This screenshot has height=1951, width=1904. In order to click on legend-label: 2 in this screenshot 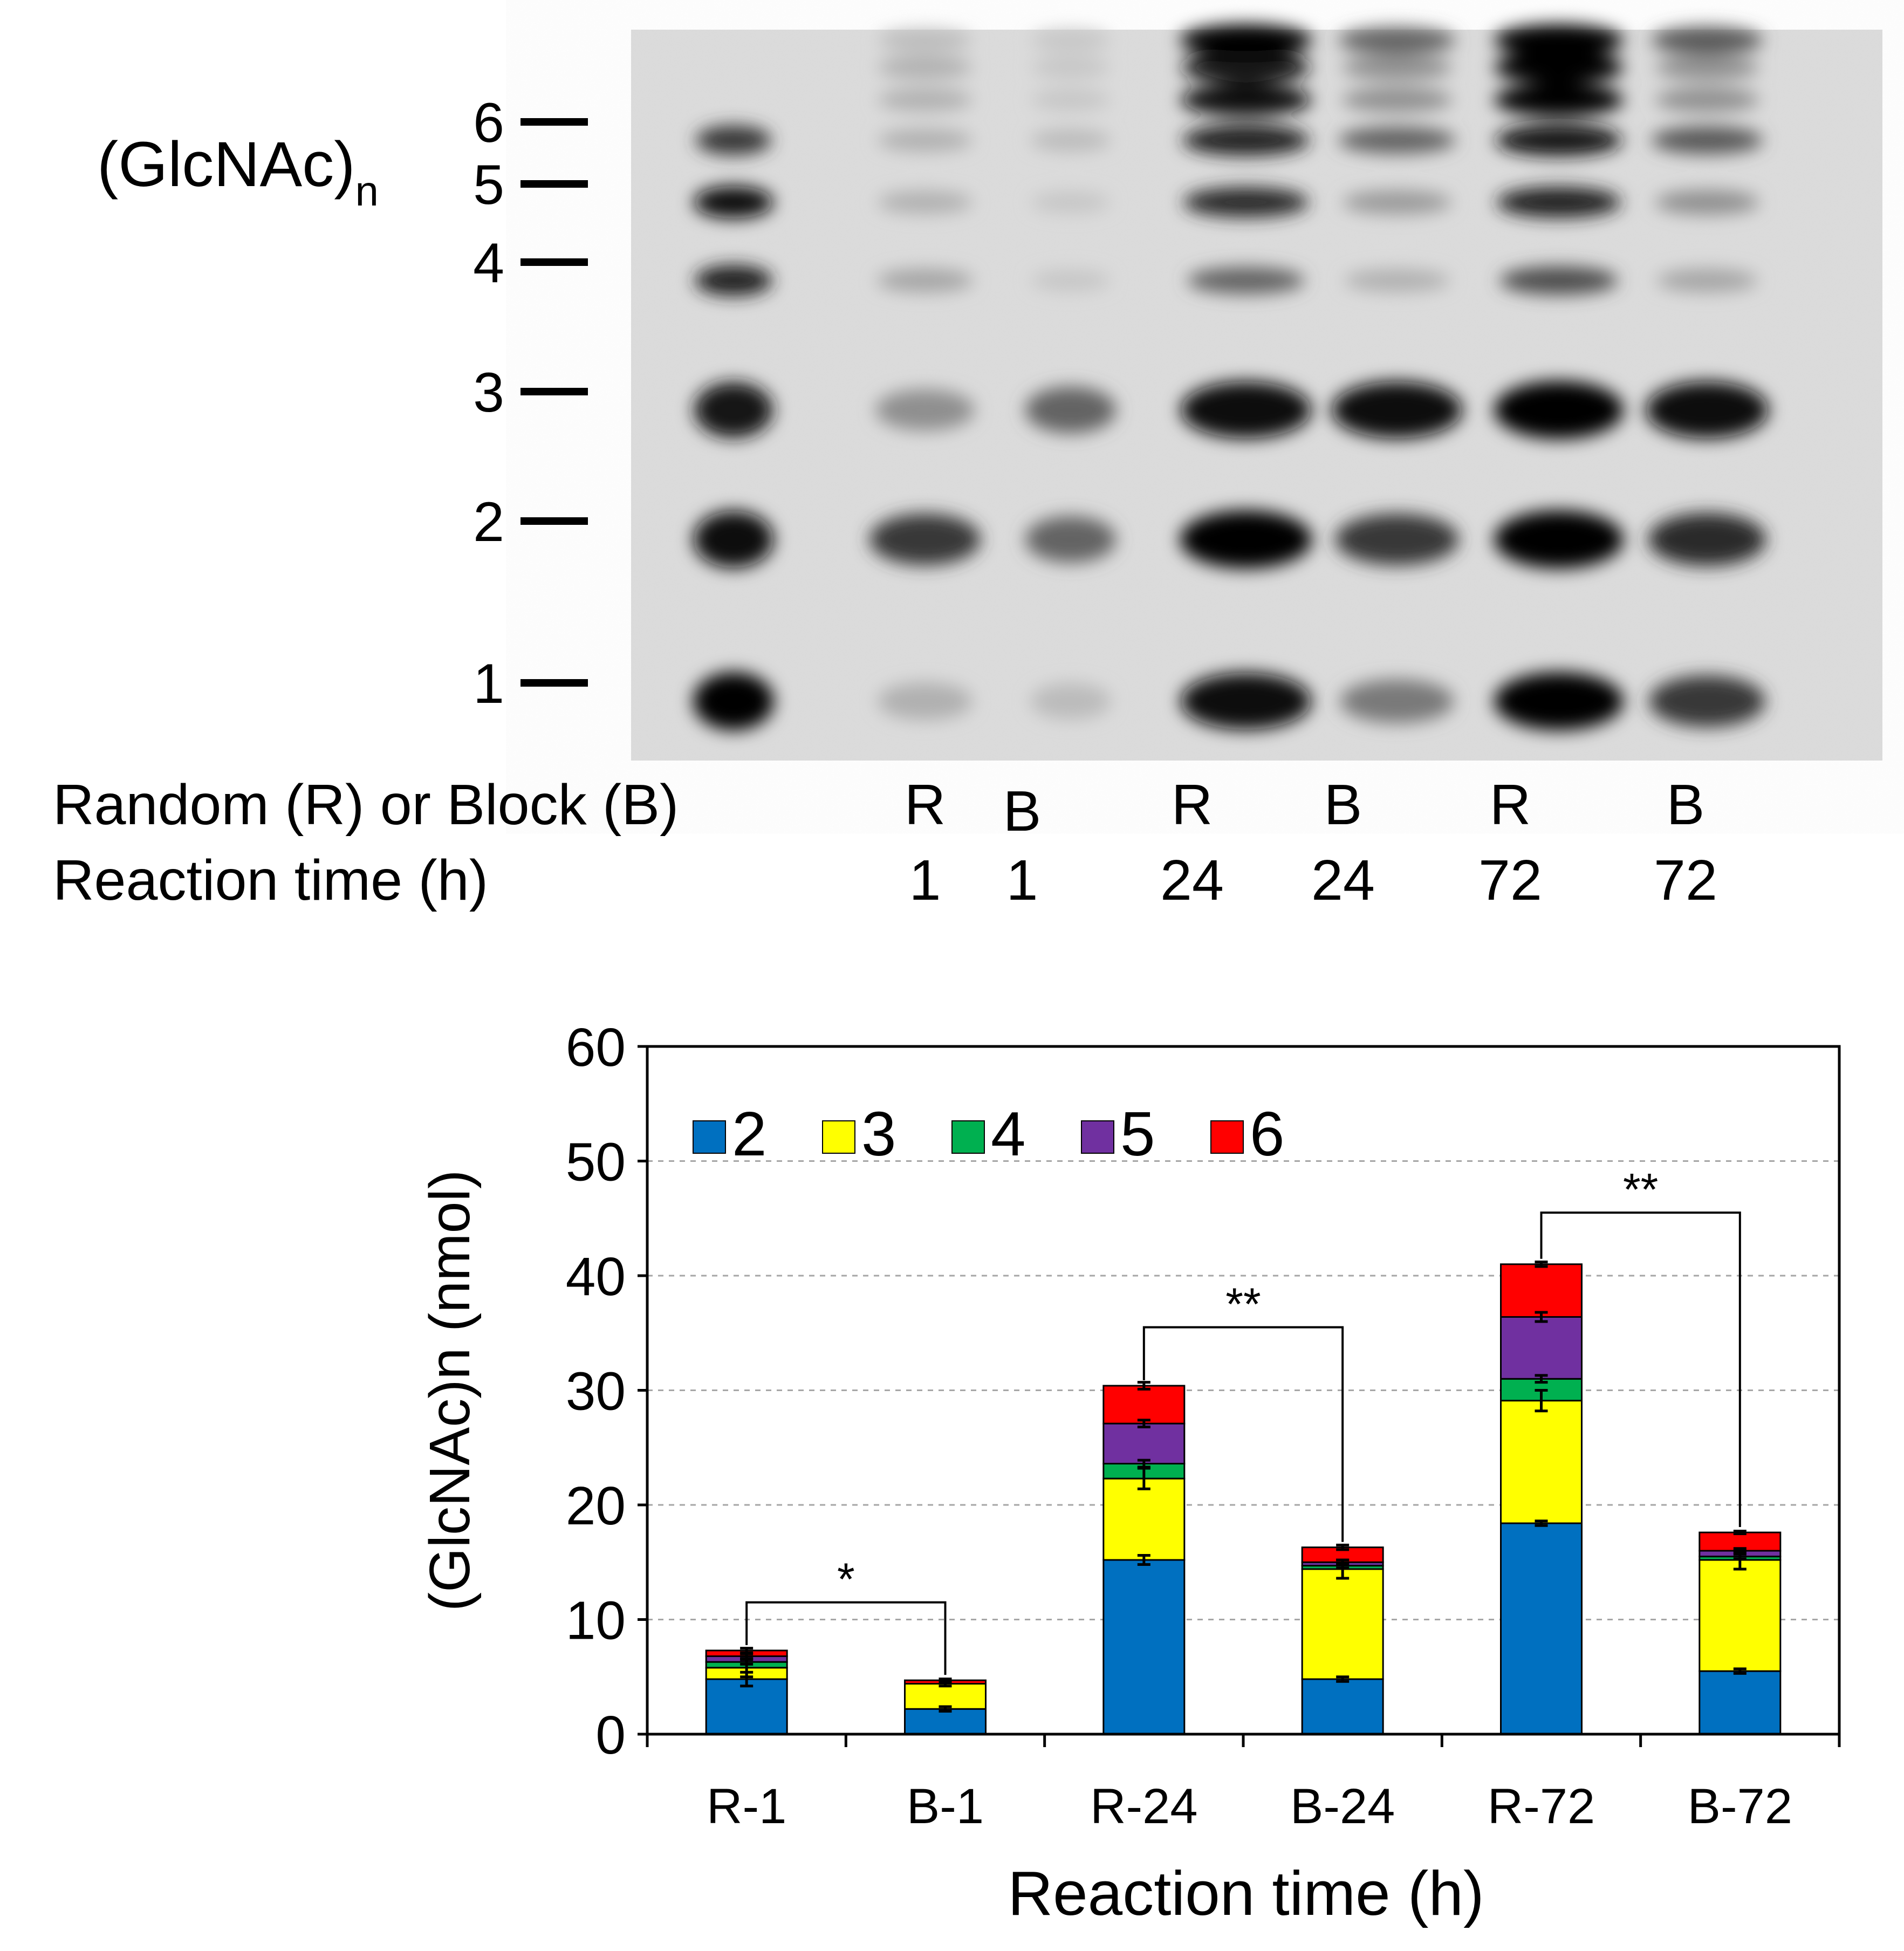, I will do `click(750, 1134)`.